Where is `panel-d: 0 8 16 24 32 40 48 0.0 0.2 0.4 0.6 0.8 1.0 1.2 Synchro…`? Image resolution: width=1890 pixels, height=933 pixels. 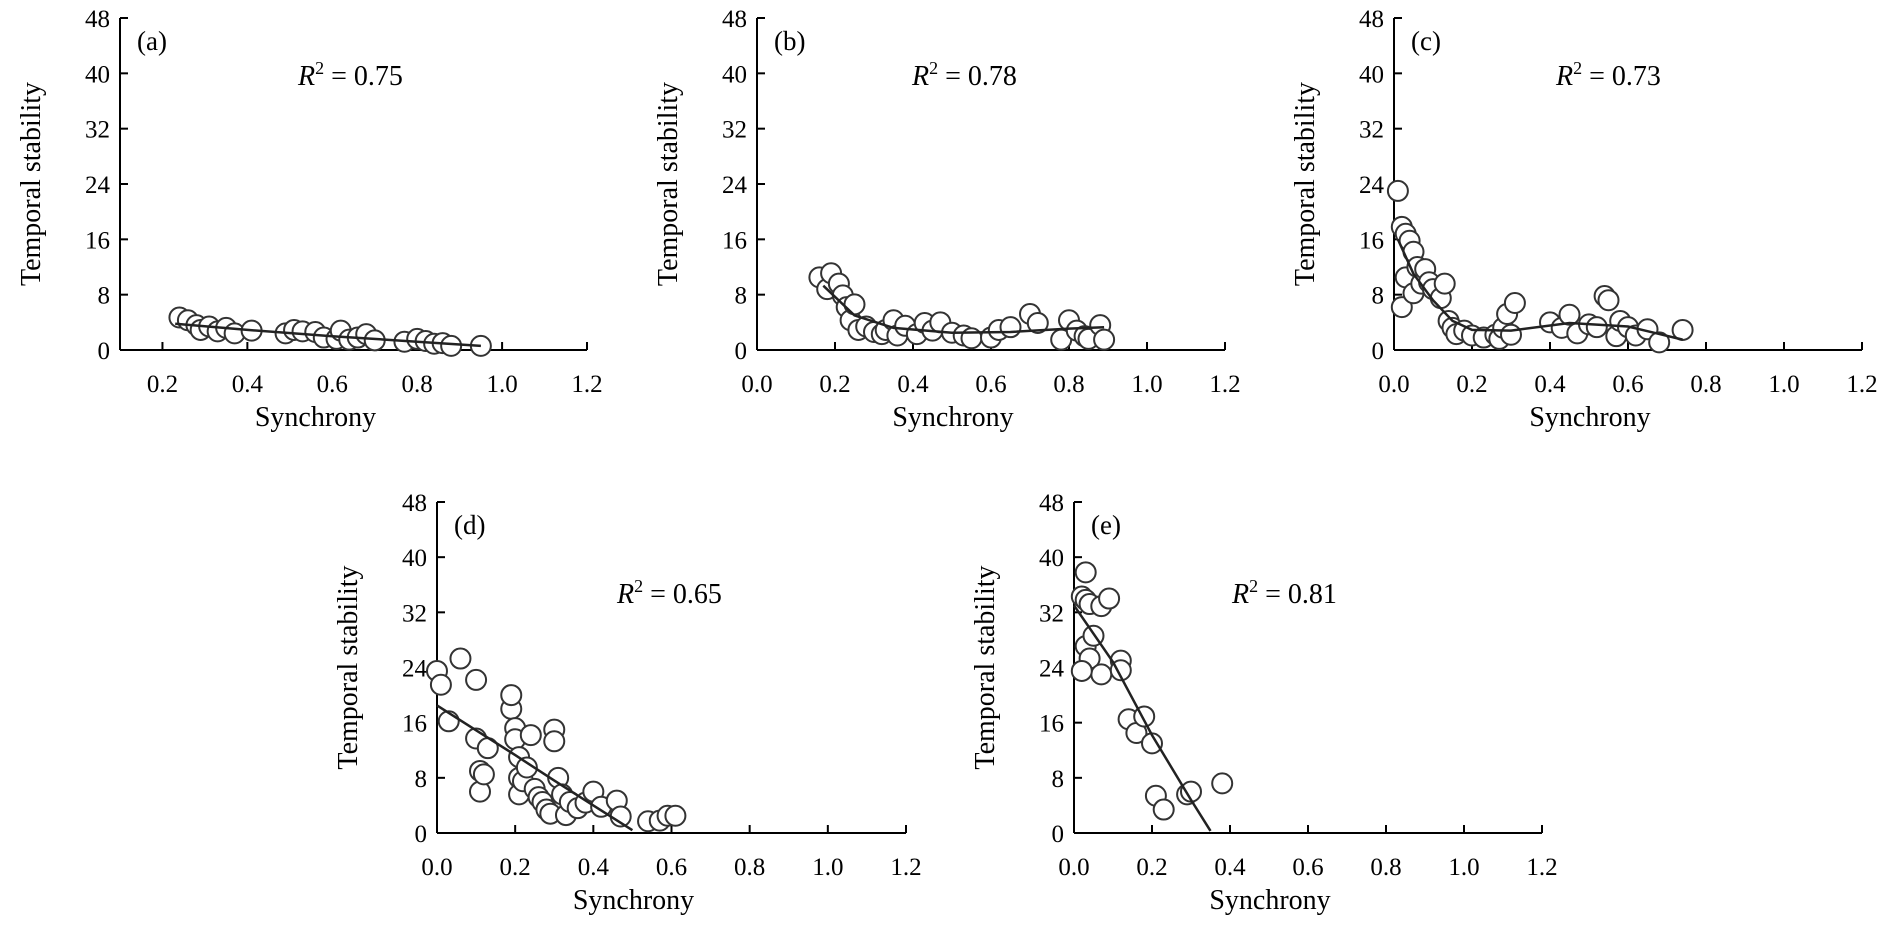 panel-d: 0 8 16 24 32 40 48 0.0 0.2 0.4 0.6 0.8 1.0 1.2 Synchro… is located at coordinates (627, 703).